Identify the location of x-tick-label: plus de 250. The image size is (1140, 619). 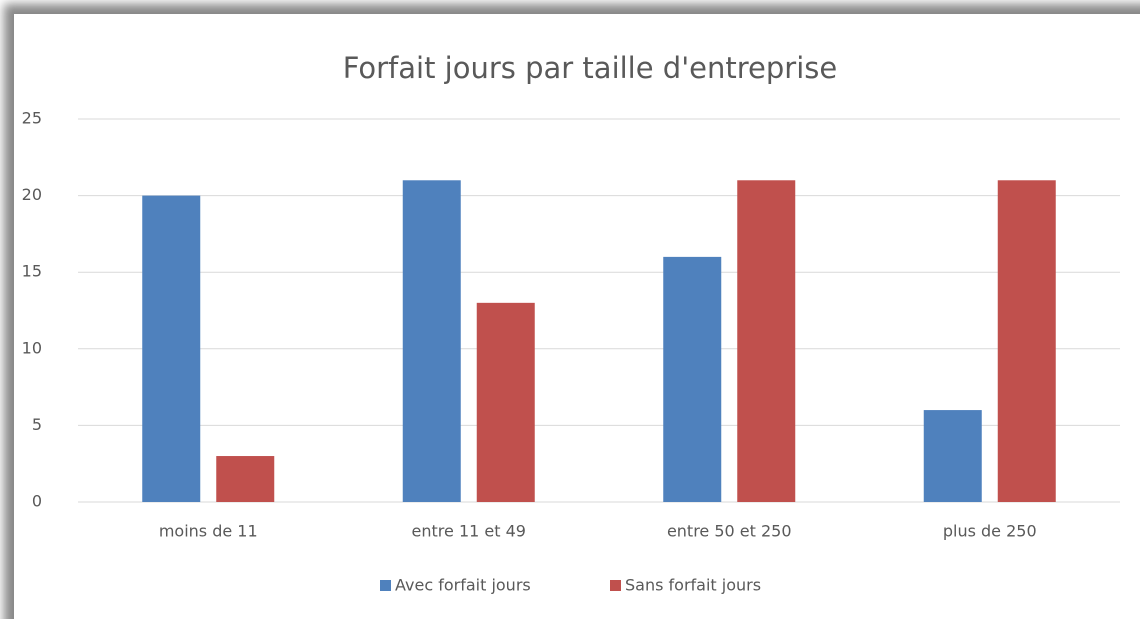
(990, 531).